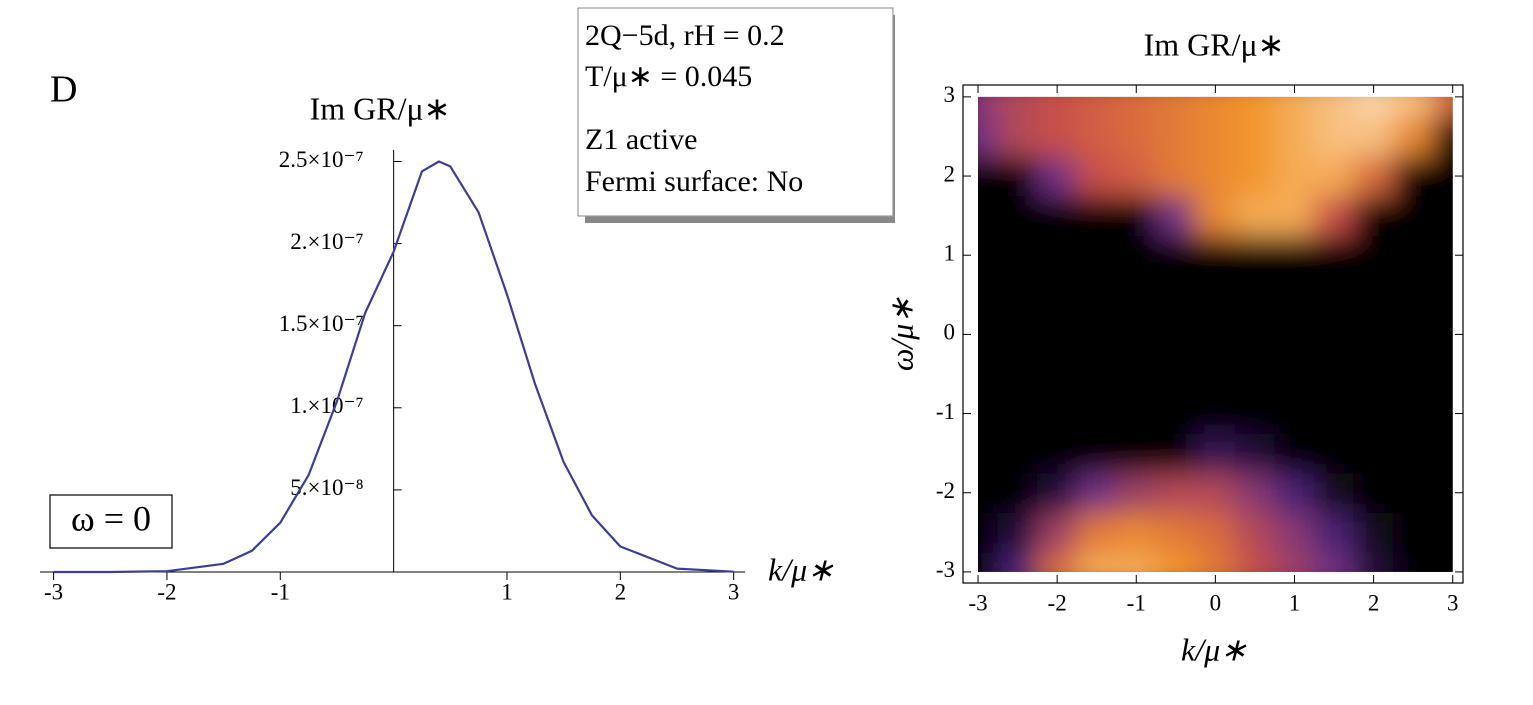  Describe the element at coordinates (950, 332) in the screenshot. I see `y-tick-label: 0` at that location.